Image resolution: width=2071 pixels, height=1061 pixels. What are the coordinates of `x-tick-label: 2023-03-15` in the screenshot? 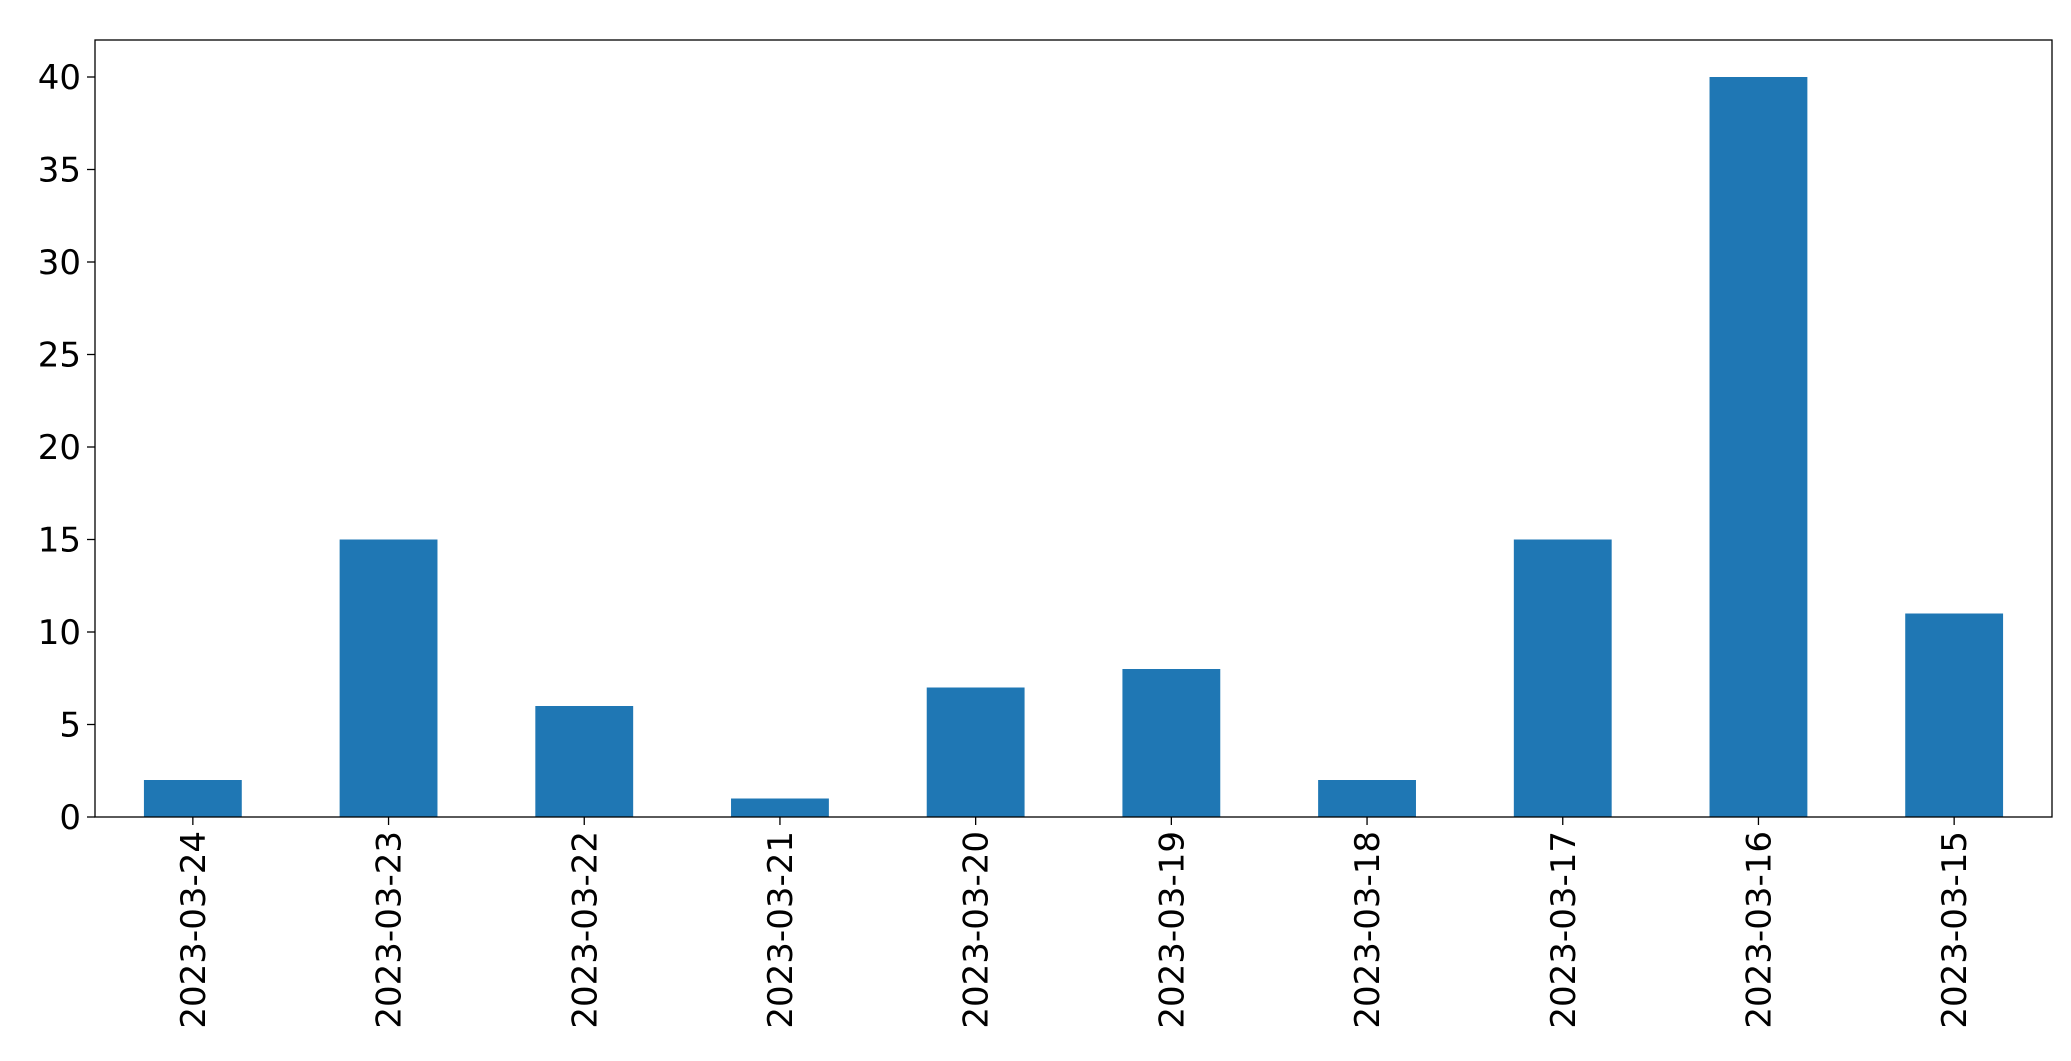 It's located at (1955, 930).